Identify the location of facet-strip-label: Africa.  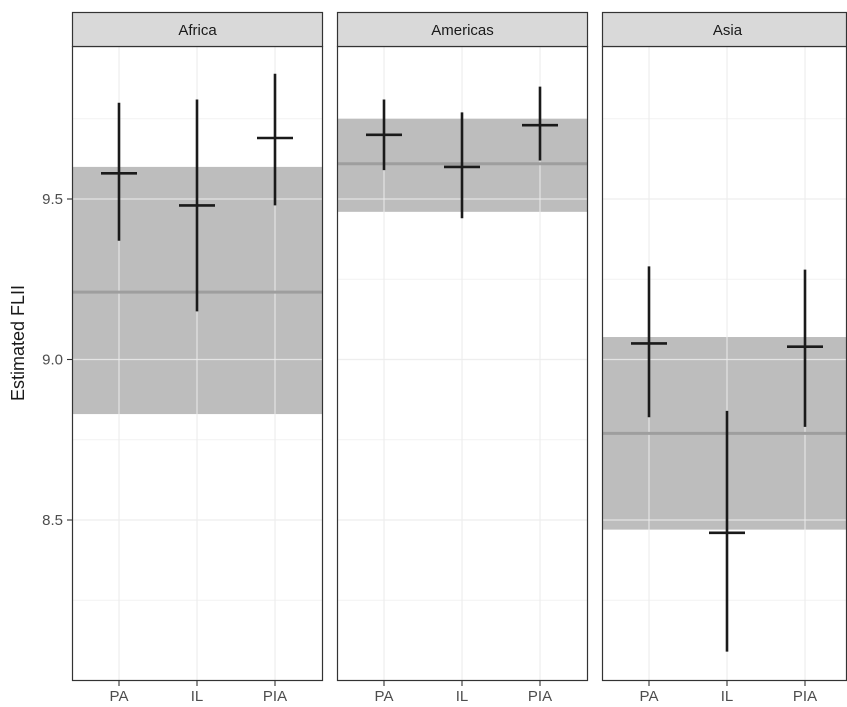
(197, 30).